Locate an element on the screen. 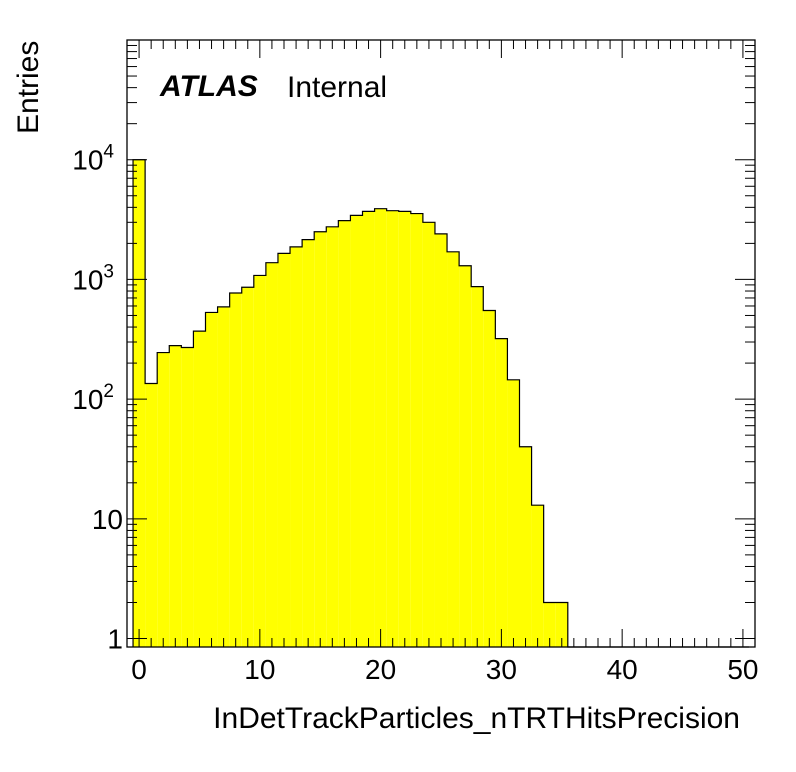  x-tick-label: 30 is located at coordinates (501, 669).